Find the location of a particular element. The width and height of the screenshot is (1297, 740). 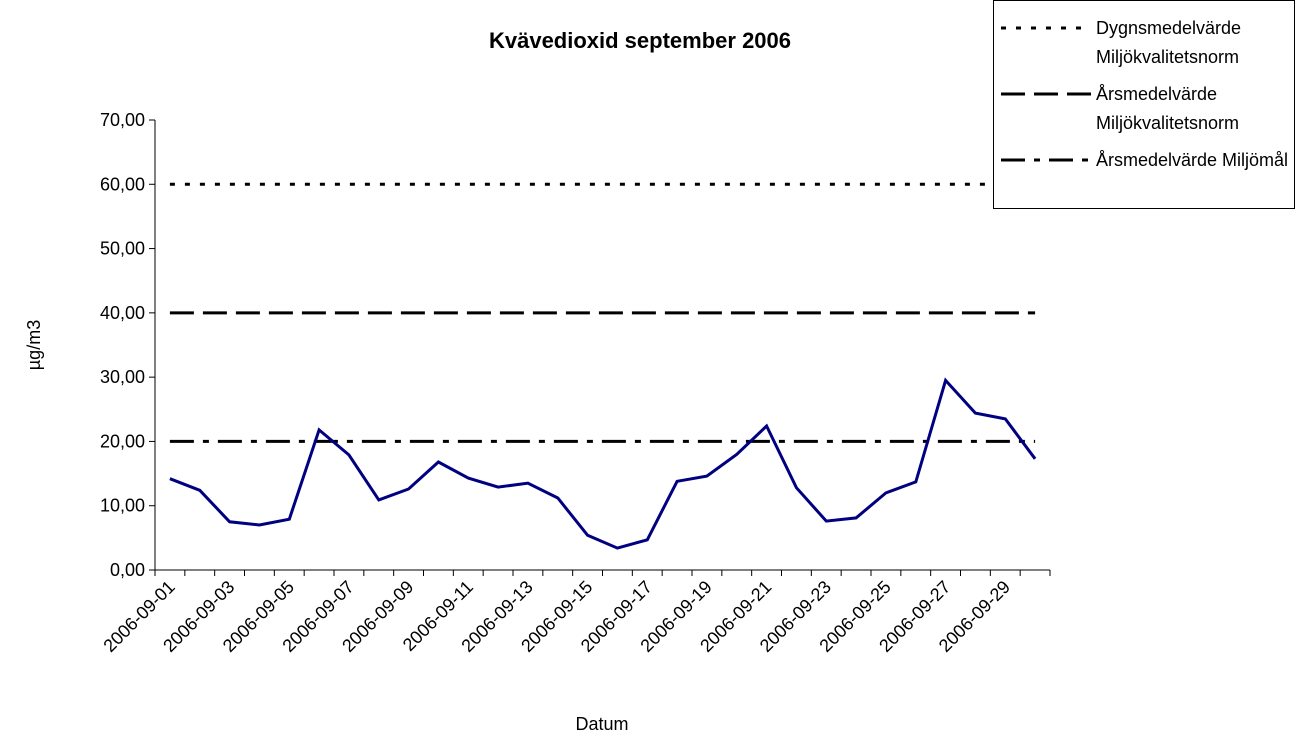

y-tick-label: 20,00 is located at coordinates (122, 441).